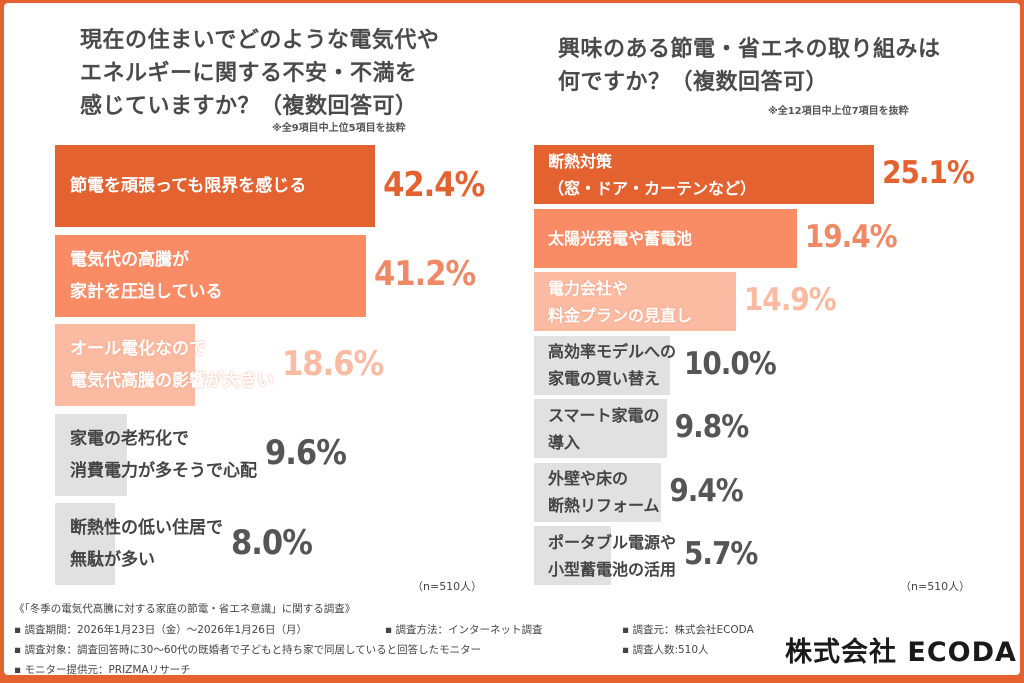 The image size is (1024, 683). What do you see at coordinates (620, 301) in the screenshot?
I see `bar-label: 電力会社や 料金プランの見直し` at bounding box center [620, 301].